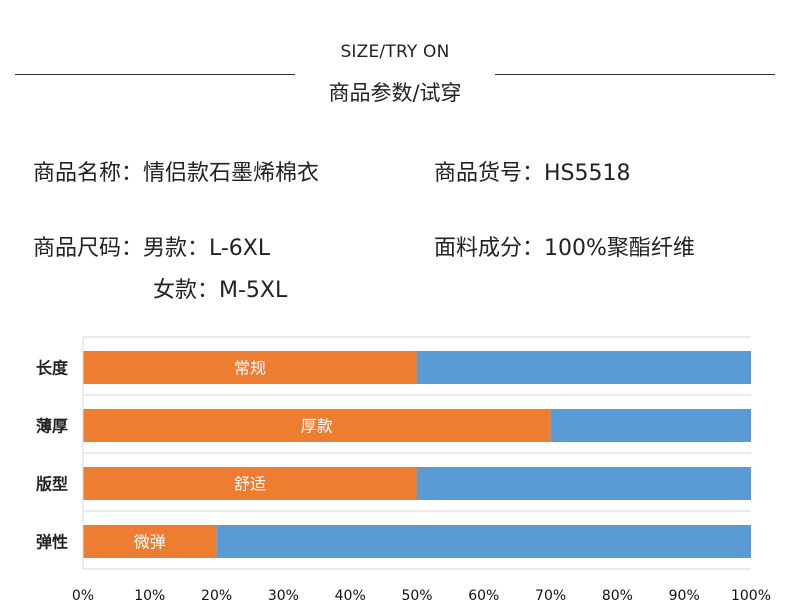 This screenshot has width=790, height=615. Describe the element at coordinates (149, 596) in the screenshot. I see `x-tick-label: 10%` at that location.